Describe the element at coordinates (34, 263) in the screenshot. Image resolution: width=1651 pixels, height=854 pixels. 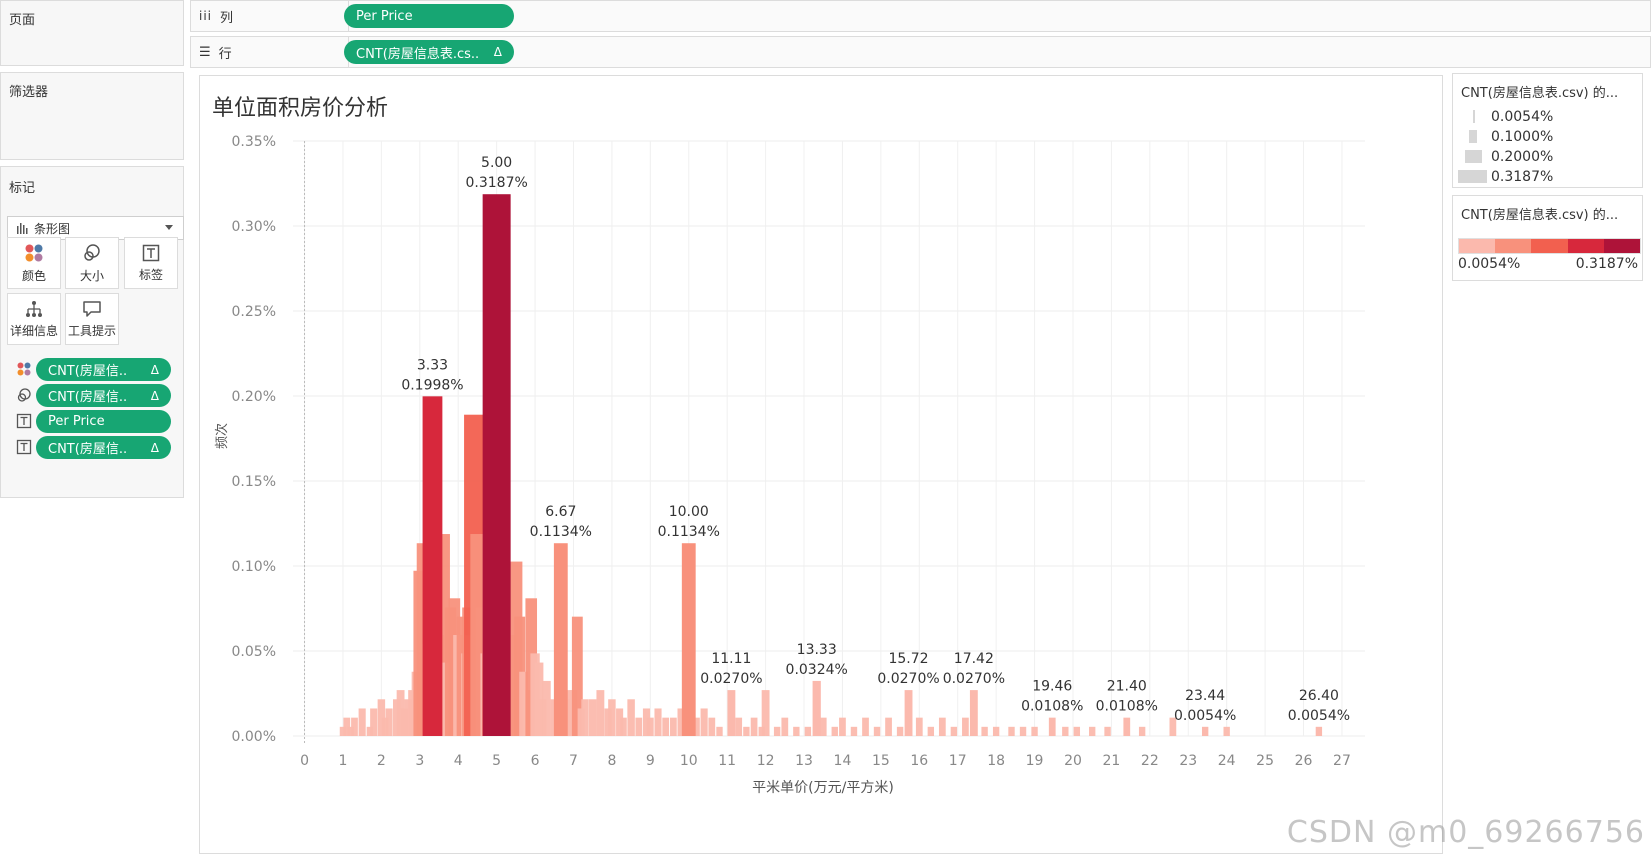
I see `color-button: 颜色` at that location.